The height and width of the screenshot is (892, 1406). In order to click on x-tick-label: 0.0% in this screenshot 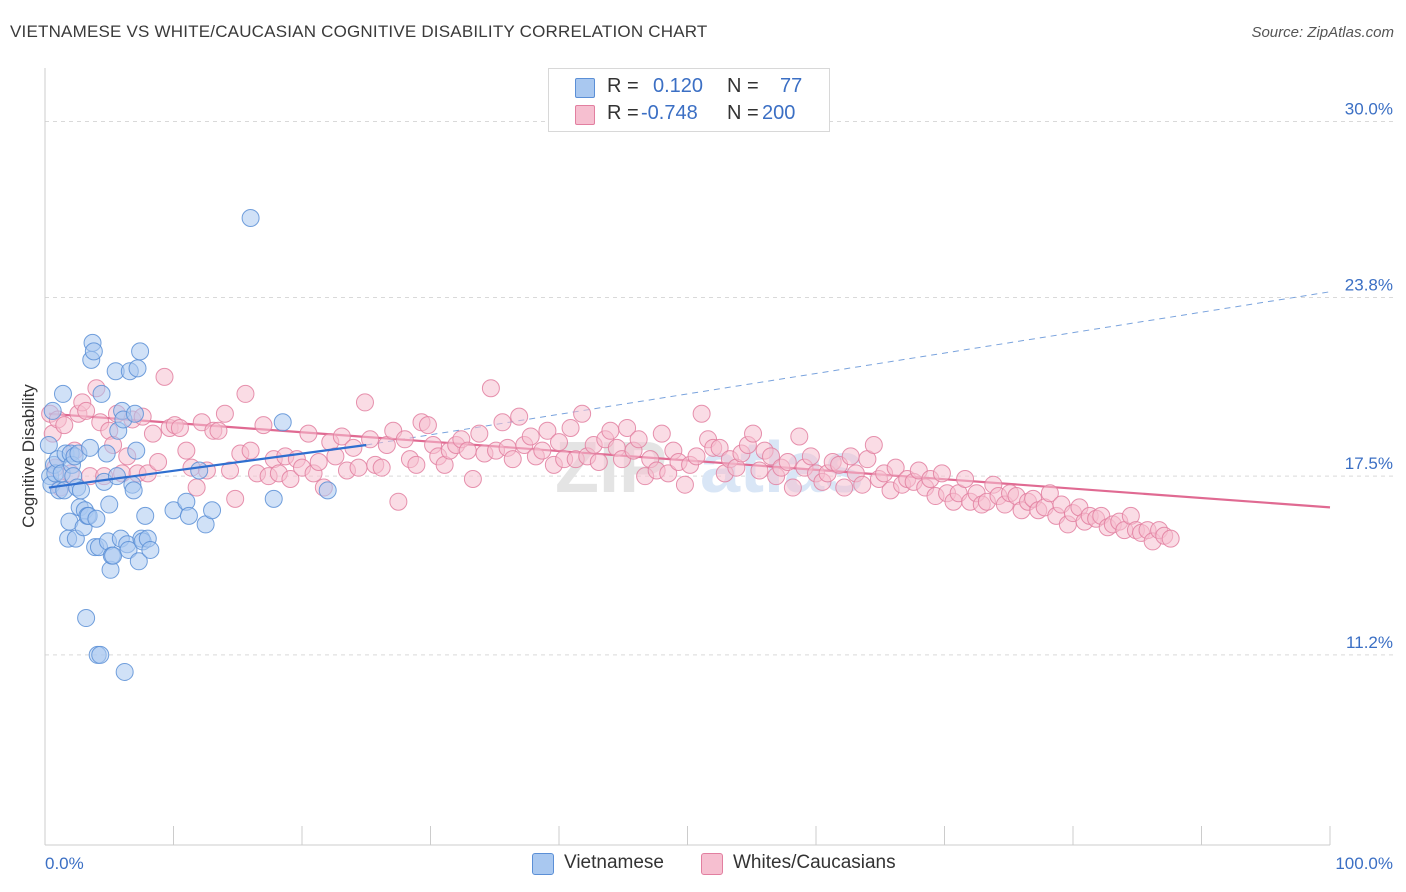, I will do `click(64, 863)`.